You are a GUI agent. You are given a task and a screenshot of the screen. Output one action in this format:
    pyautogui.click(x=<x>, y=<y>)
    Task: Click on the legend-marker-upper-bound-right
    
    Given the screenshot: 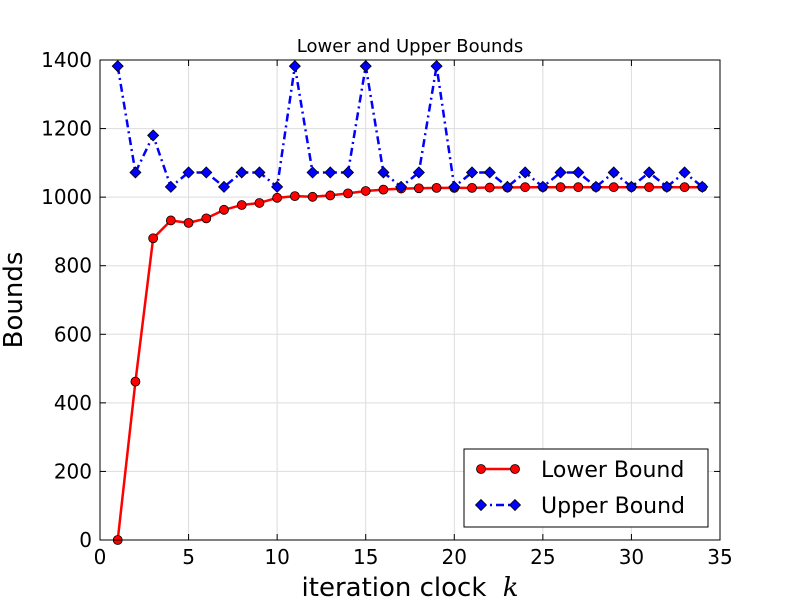 What is the action you would take?
    pyautogui.click(x=515, y=505)
    